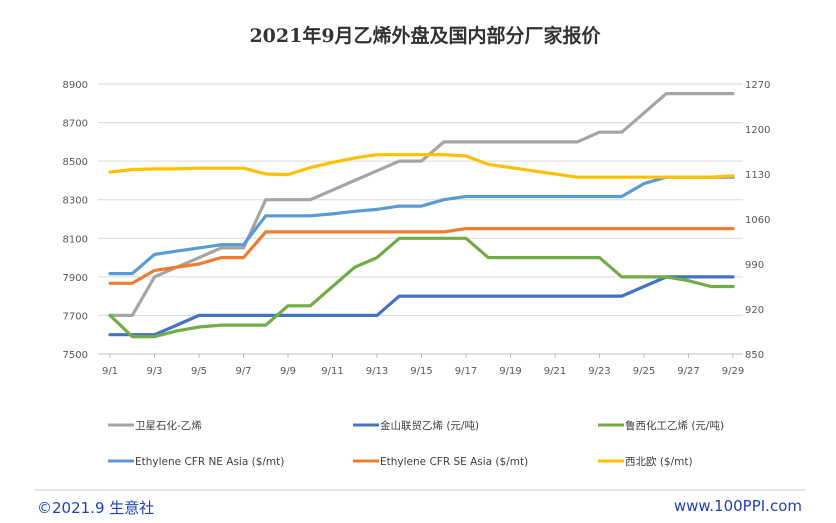  Describe the element at coordinates (754, 265) in the screenshot. I see `y-right-tick-label: 990` at that location.